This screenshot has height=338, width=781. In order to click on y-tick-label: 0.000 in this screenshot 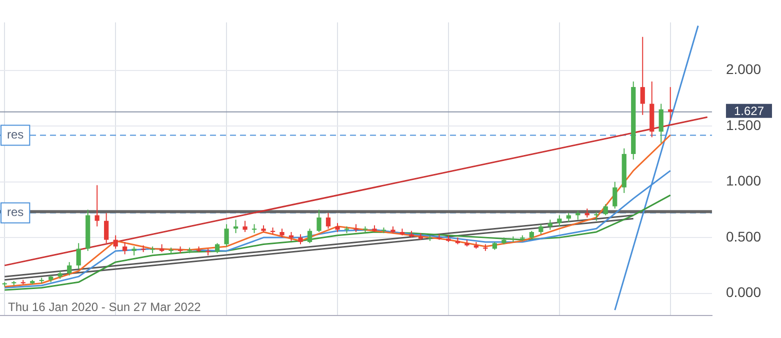, I will do `click(744, 292)`.